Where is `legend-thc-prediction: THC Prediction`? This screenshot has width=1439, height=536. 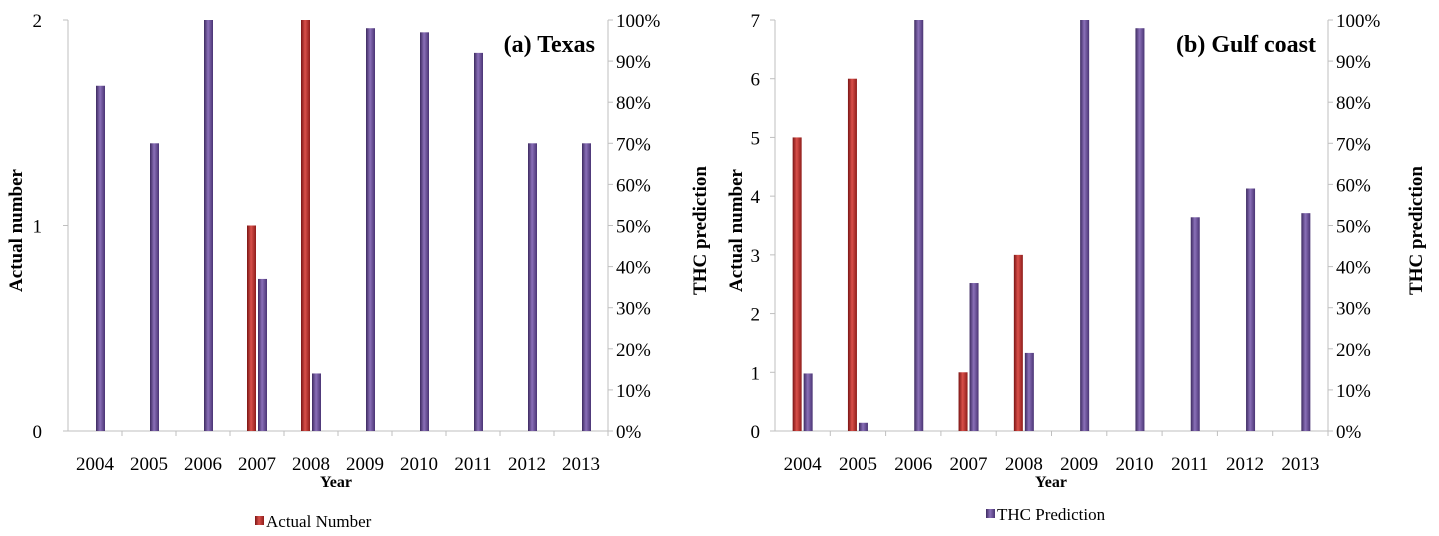
legend-thc-prediction: THC Prediction is located at coordinates (1046, 514).